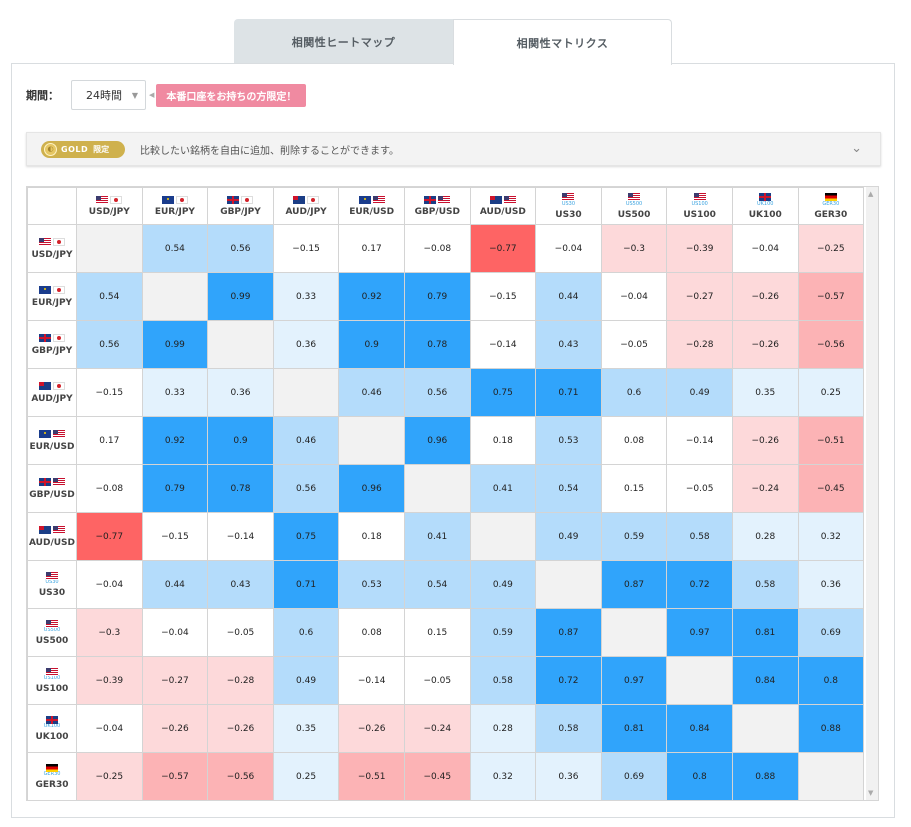  I want to click on gold-description: 比較したい銘柄を自由に追加、削除することができます。, so click(269, 151).